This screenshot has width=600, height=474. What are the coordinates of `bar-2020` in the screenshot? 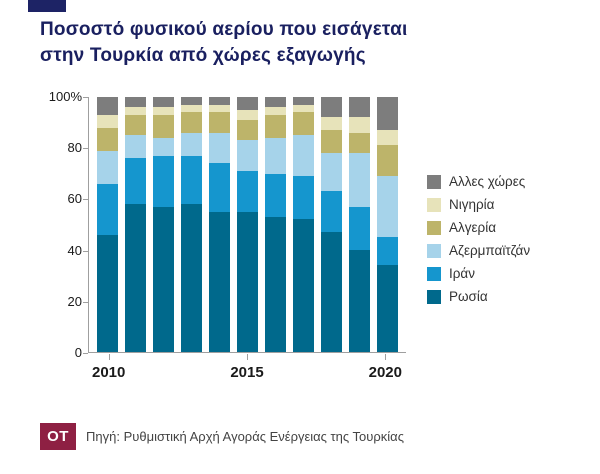 It's located at (388, 224).